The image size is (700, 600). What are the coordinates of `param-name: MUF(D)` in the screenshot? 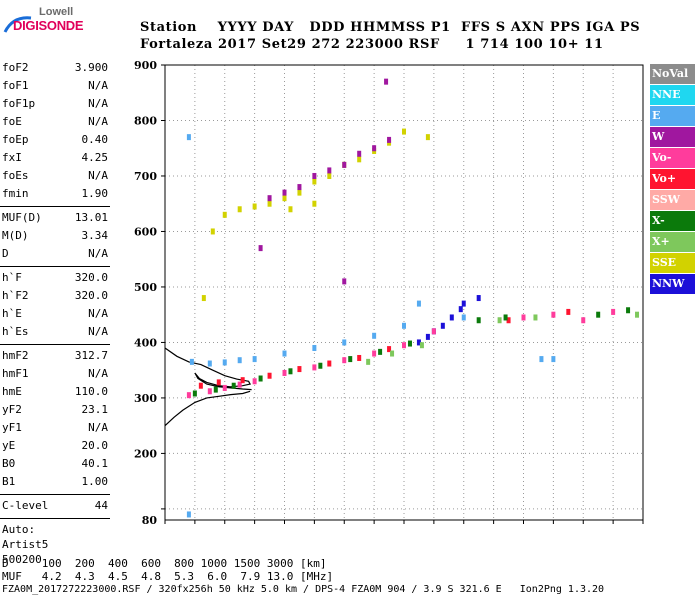 It's located at (22, 217).